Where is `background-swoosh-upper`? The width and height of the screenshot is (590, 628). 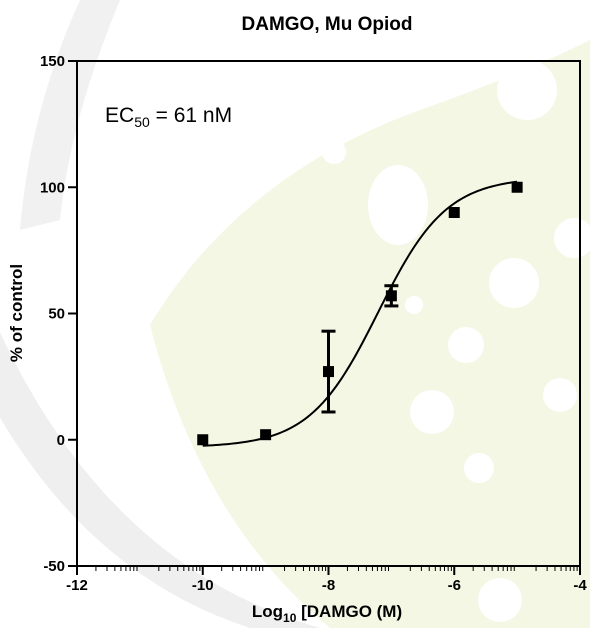 background-swoosh-upper is located at coordinates (70, 115).